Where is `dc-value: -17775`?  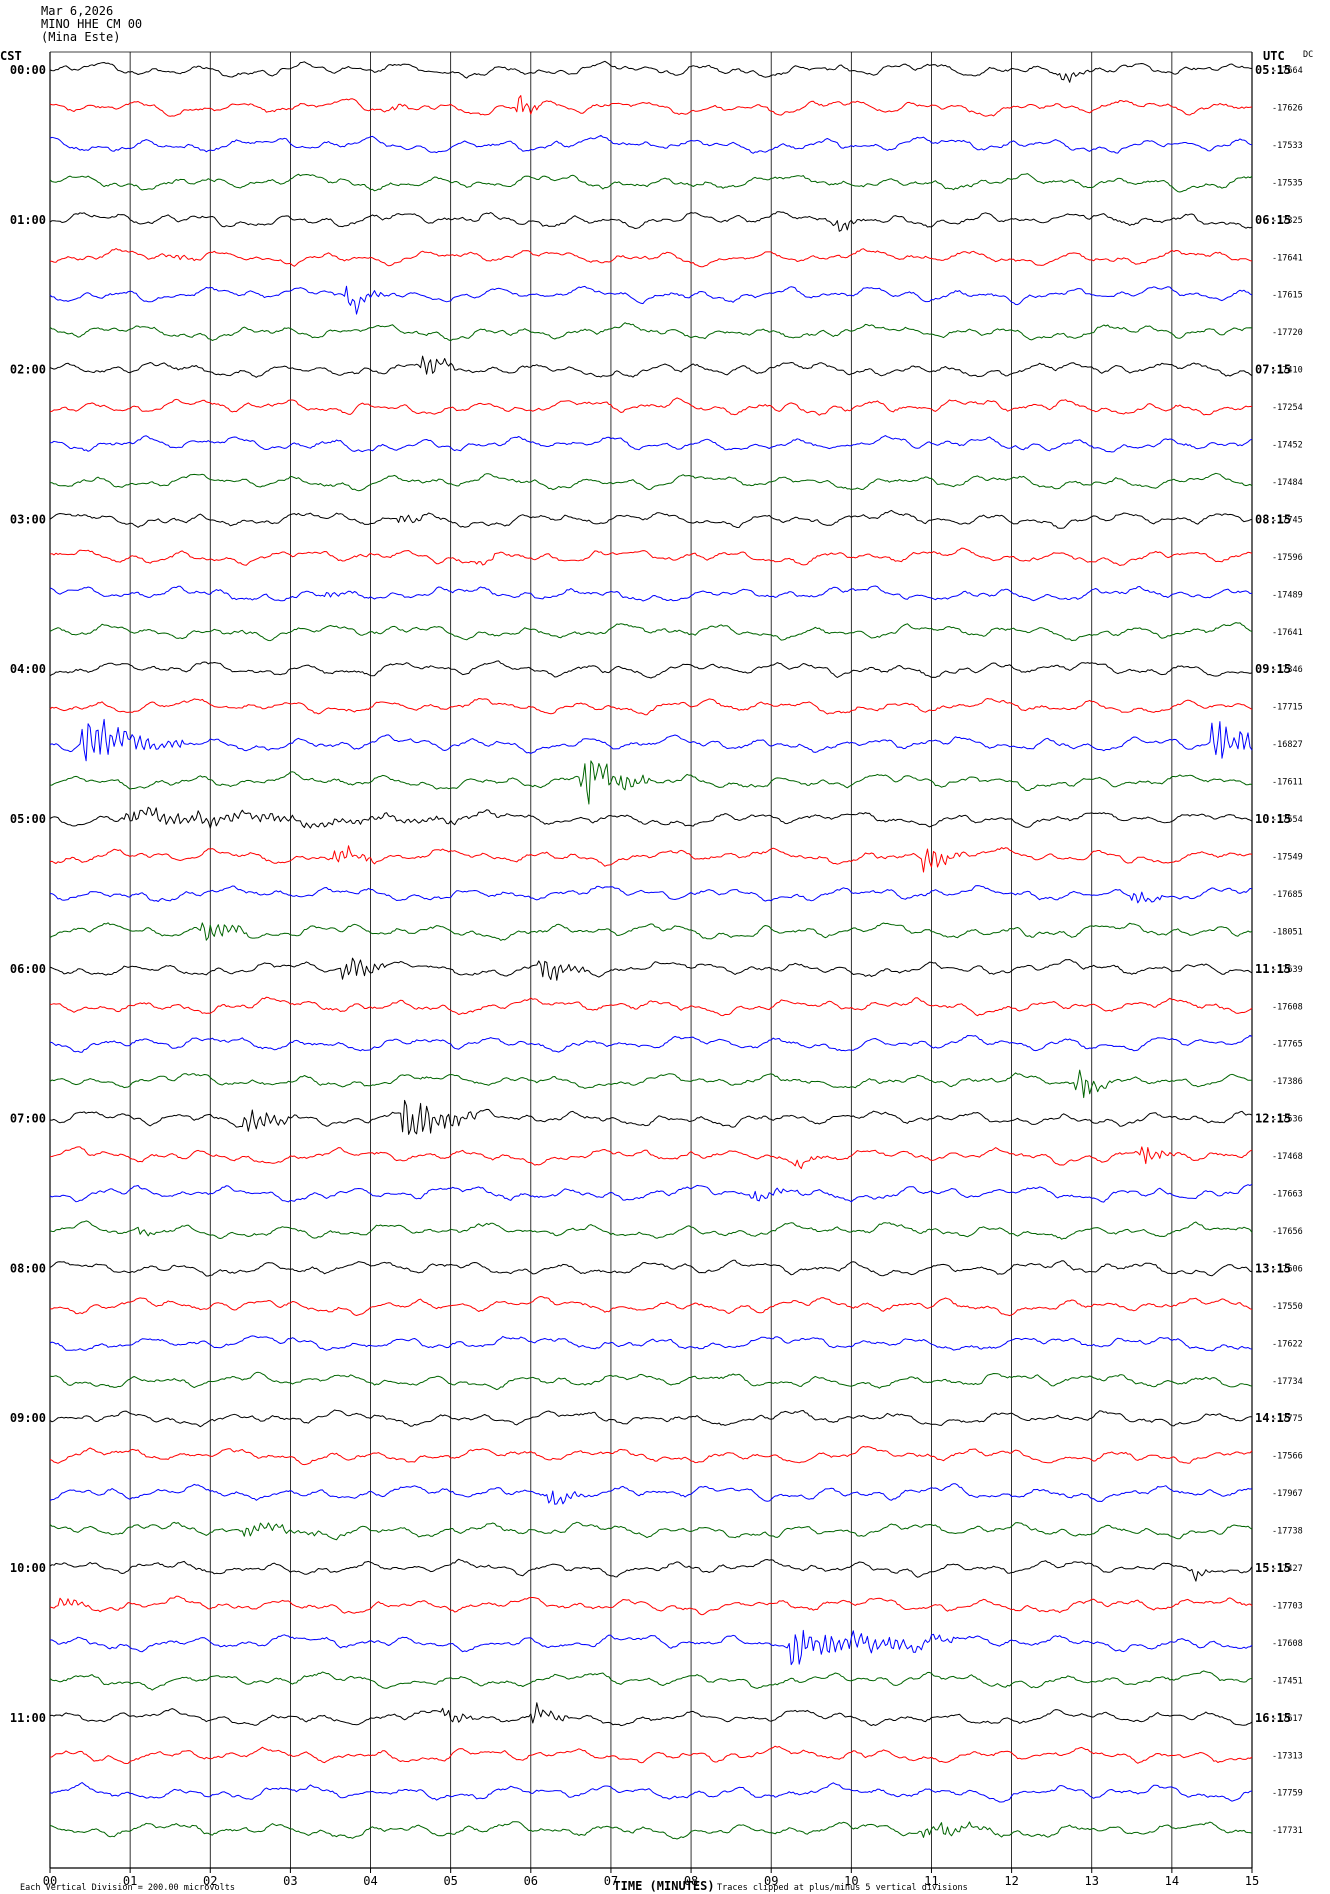
dc-value: -17775 is located at coordinates (1287, 1419).